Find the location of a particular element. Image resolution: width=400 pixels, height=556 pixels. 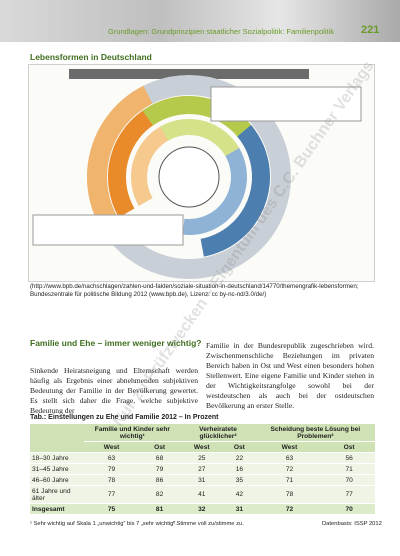

ring-green is located at coordinates (189, 177).